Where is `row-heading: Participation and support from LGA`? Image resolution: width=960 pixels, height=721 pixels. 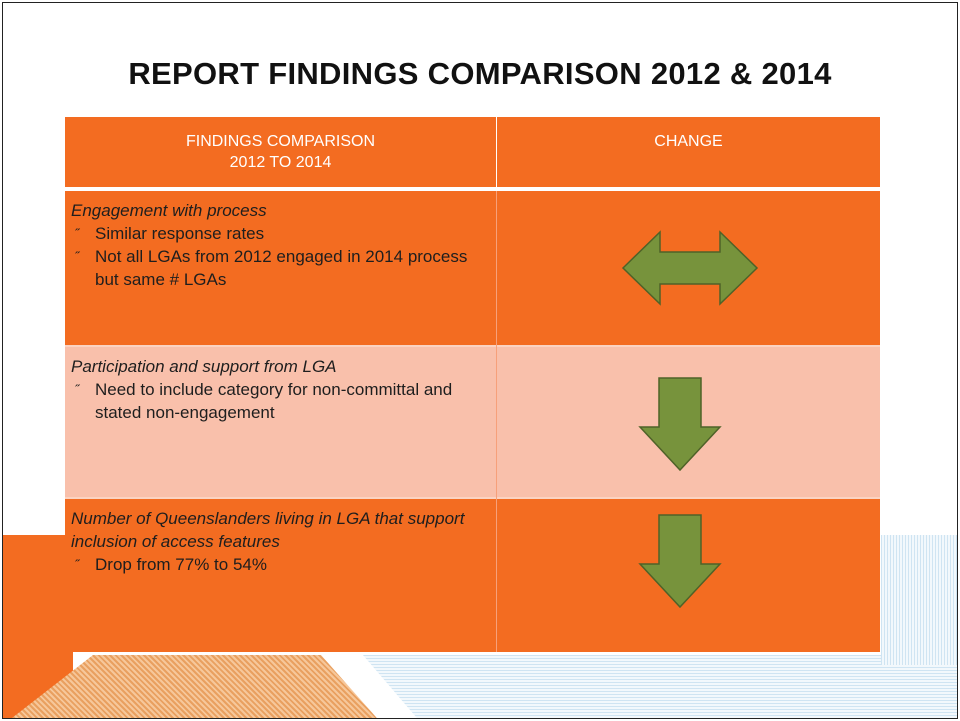 row-heading: Participation and support from LGA is located at coordinates (204, 366).